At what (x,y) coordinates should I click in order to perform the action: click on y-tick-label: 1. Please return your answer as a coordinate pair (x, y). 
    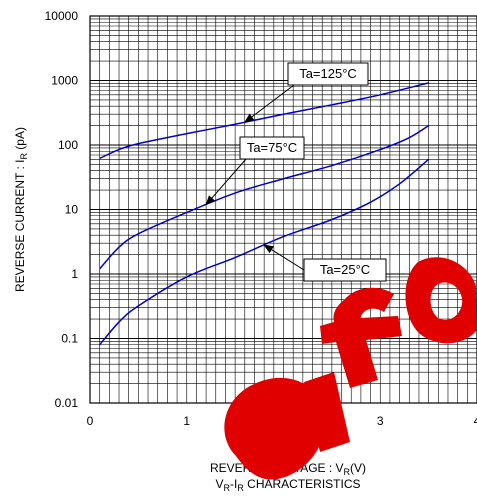
    Looking at the image, I should click on (74, 274).